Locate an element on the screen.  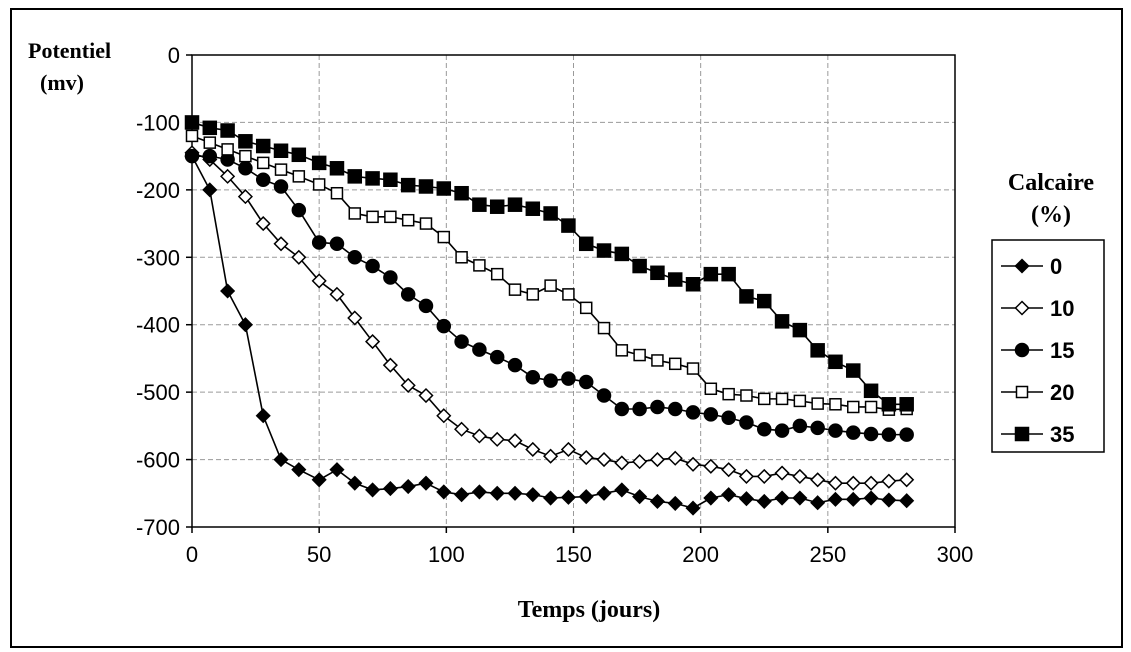
y-tick-label: -200 is located at coordinates (158, 190).